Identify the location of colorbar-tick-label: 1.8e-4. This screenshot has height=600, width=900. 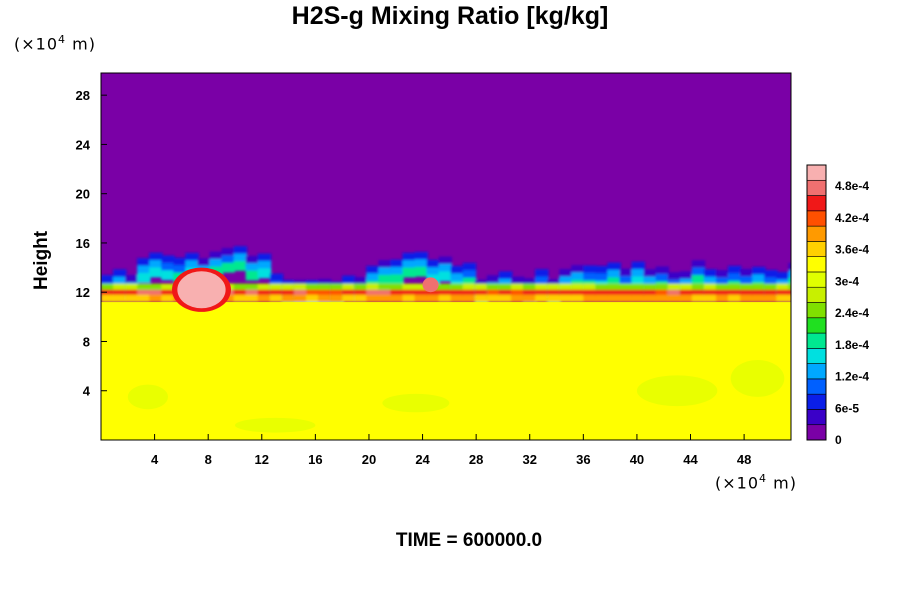
(852, 345).